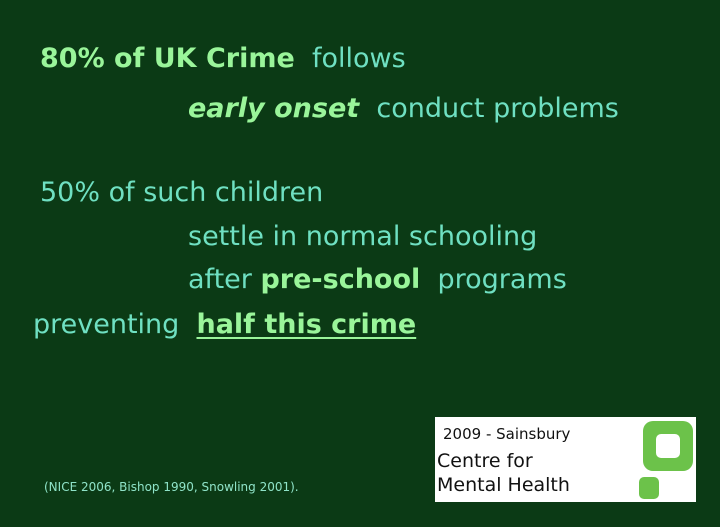 Image resolution: width=720 pixels, height=527 pixels. I want to click on line-pre-school: after pre-school programs, so click(377, 280).